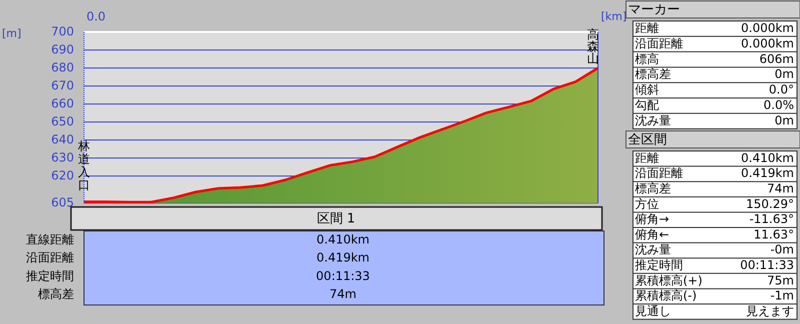 This screenshot has height=324, width=800. Describe the element at coordinates (666, 295) in the screenshot. I see `text: 累積標高(-)` at that location.